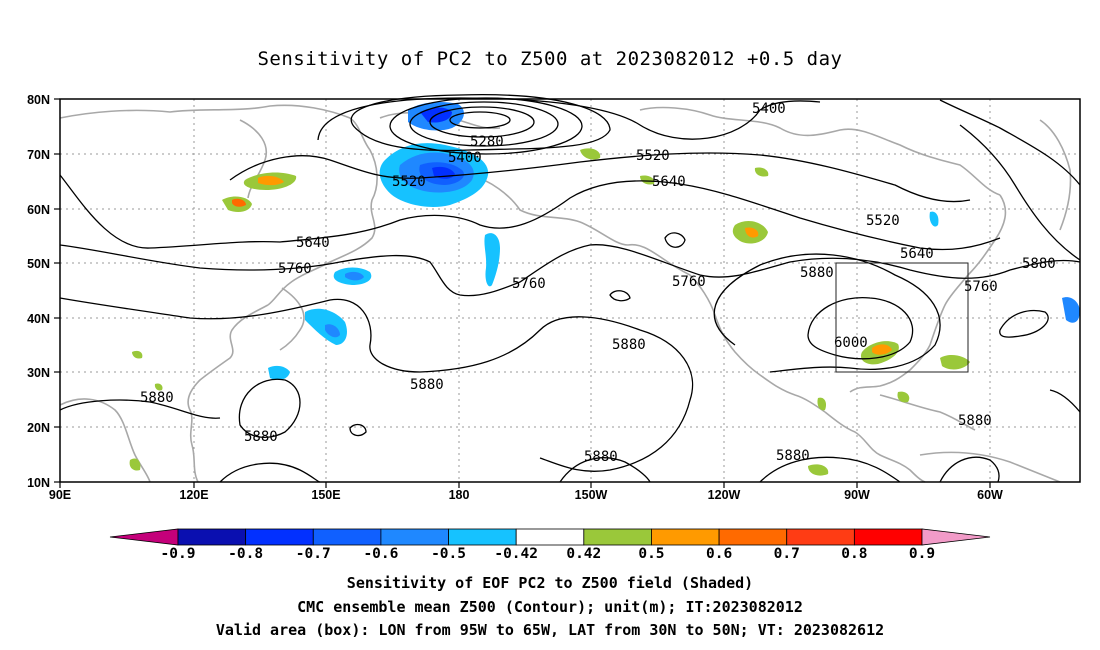 The height and width of the screenshot is (650, 1100). Describe the element at coordinates (820, 151) in the screenshot. I see `coast-canada-north` at that location.